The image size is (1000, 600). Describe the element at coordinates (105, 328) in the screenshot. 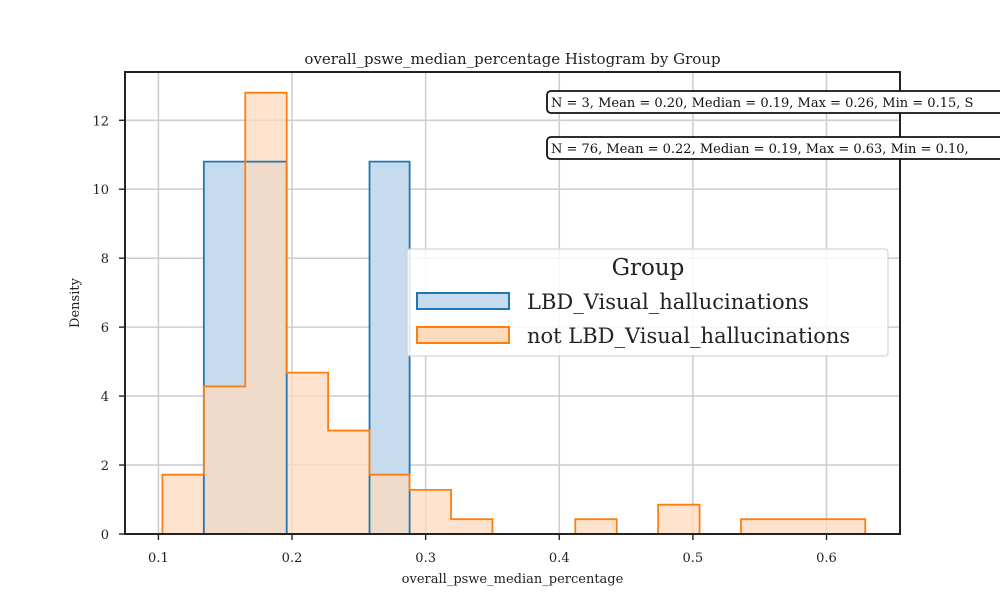

I see `y-tick-label: 6` at that location.